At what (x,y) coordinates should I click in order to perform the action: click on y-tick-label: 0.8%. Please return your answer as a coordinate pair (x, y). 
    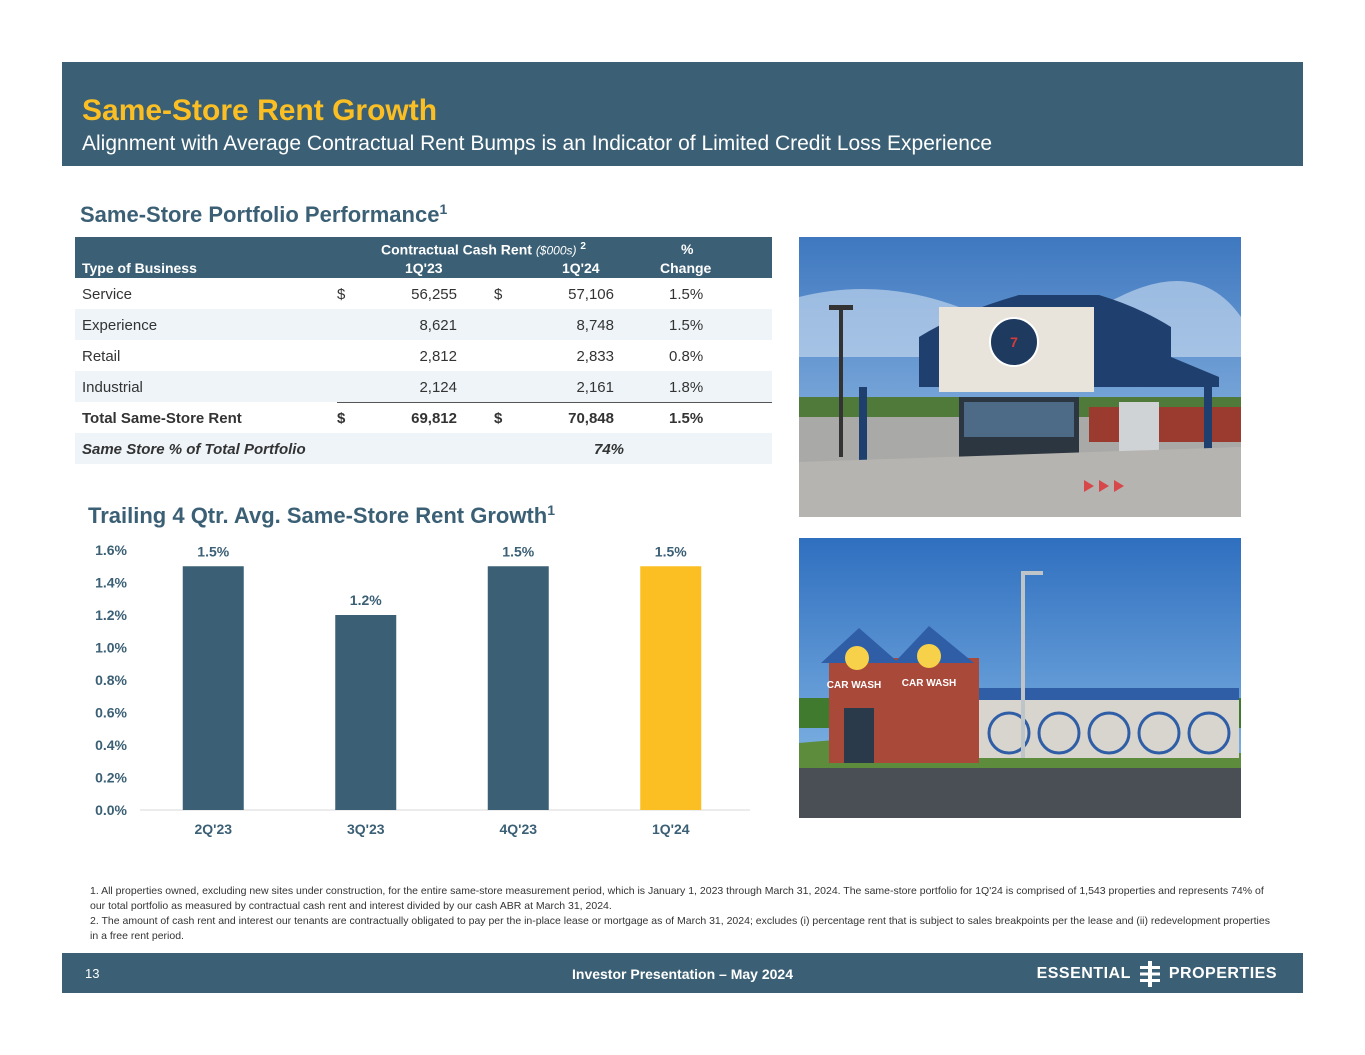
    Looking at the image, I should click on (111, 680).